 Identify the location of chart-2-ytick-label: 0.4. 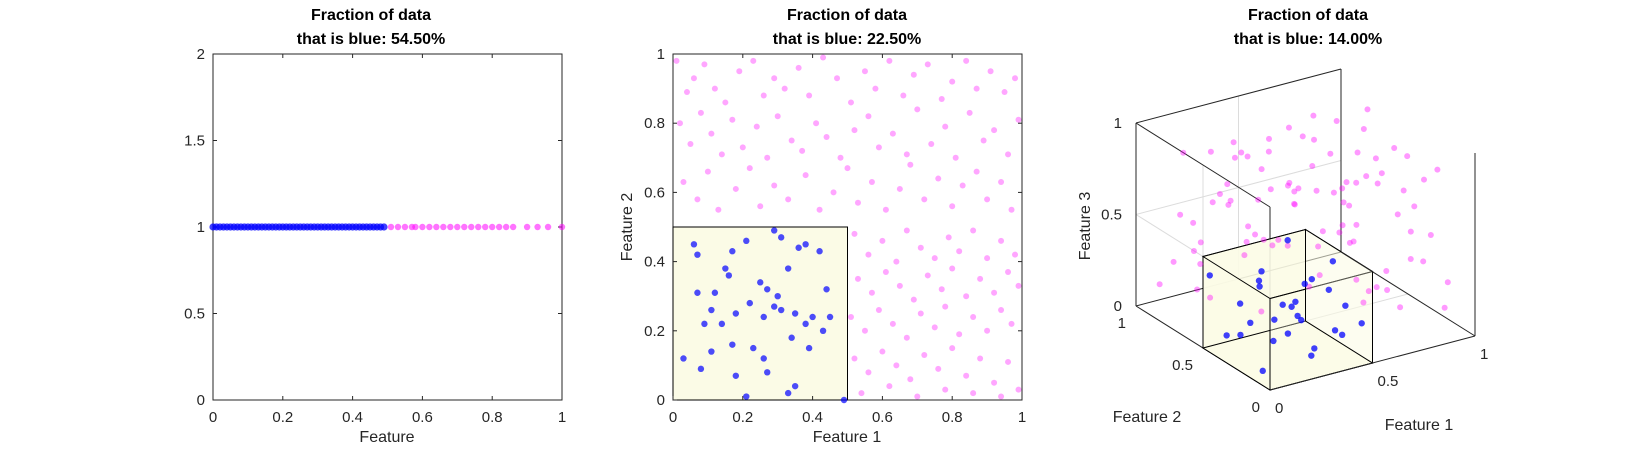
(654, 262).